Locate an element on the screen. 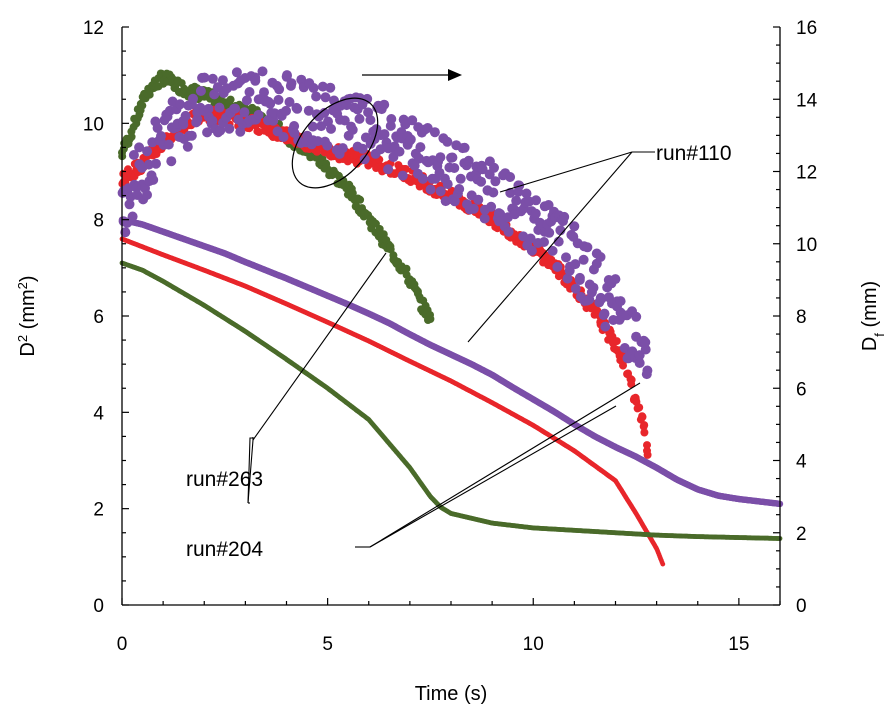 The image size is (890, 711). y-tick-label: 10 is located at coordinates (93, 124).